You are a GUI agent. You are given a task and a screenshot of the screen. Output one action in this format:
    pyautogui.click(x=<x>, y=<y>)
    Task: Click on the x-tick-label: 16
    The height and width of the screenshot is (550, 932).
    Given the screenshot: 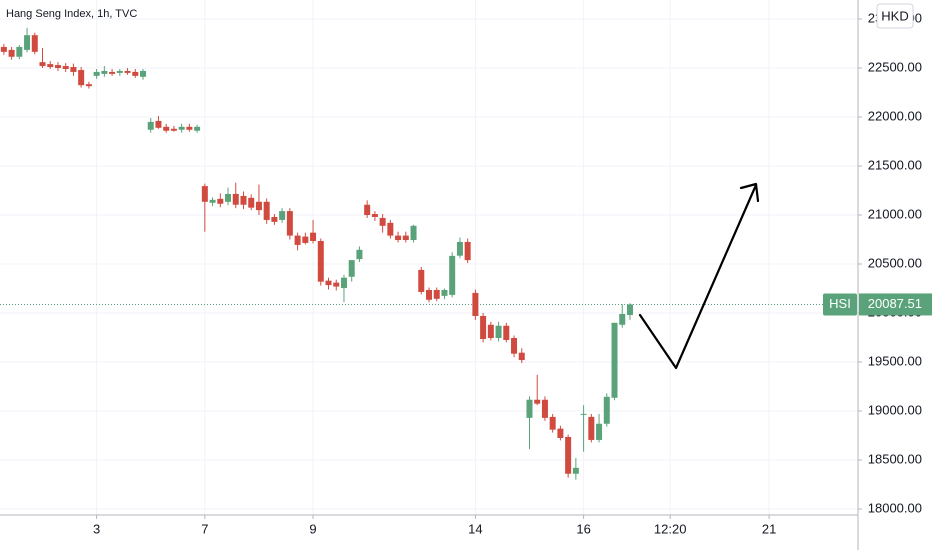 What is the action you would take?
    pyautogui.click(x=583, y=528)
    